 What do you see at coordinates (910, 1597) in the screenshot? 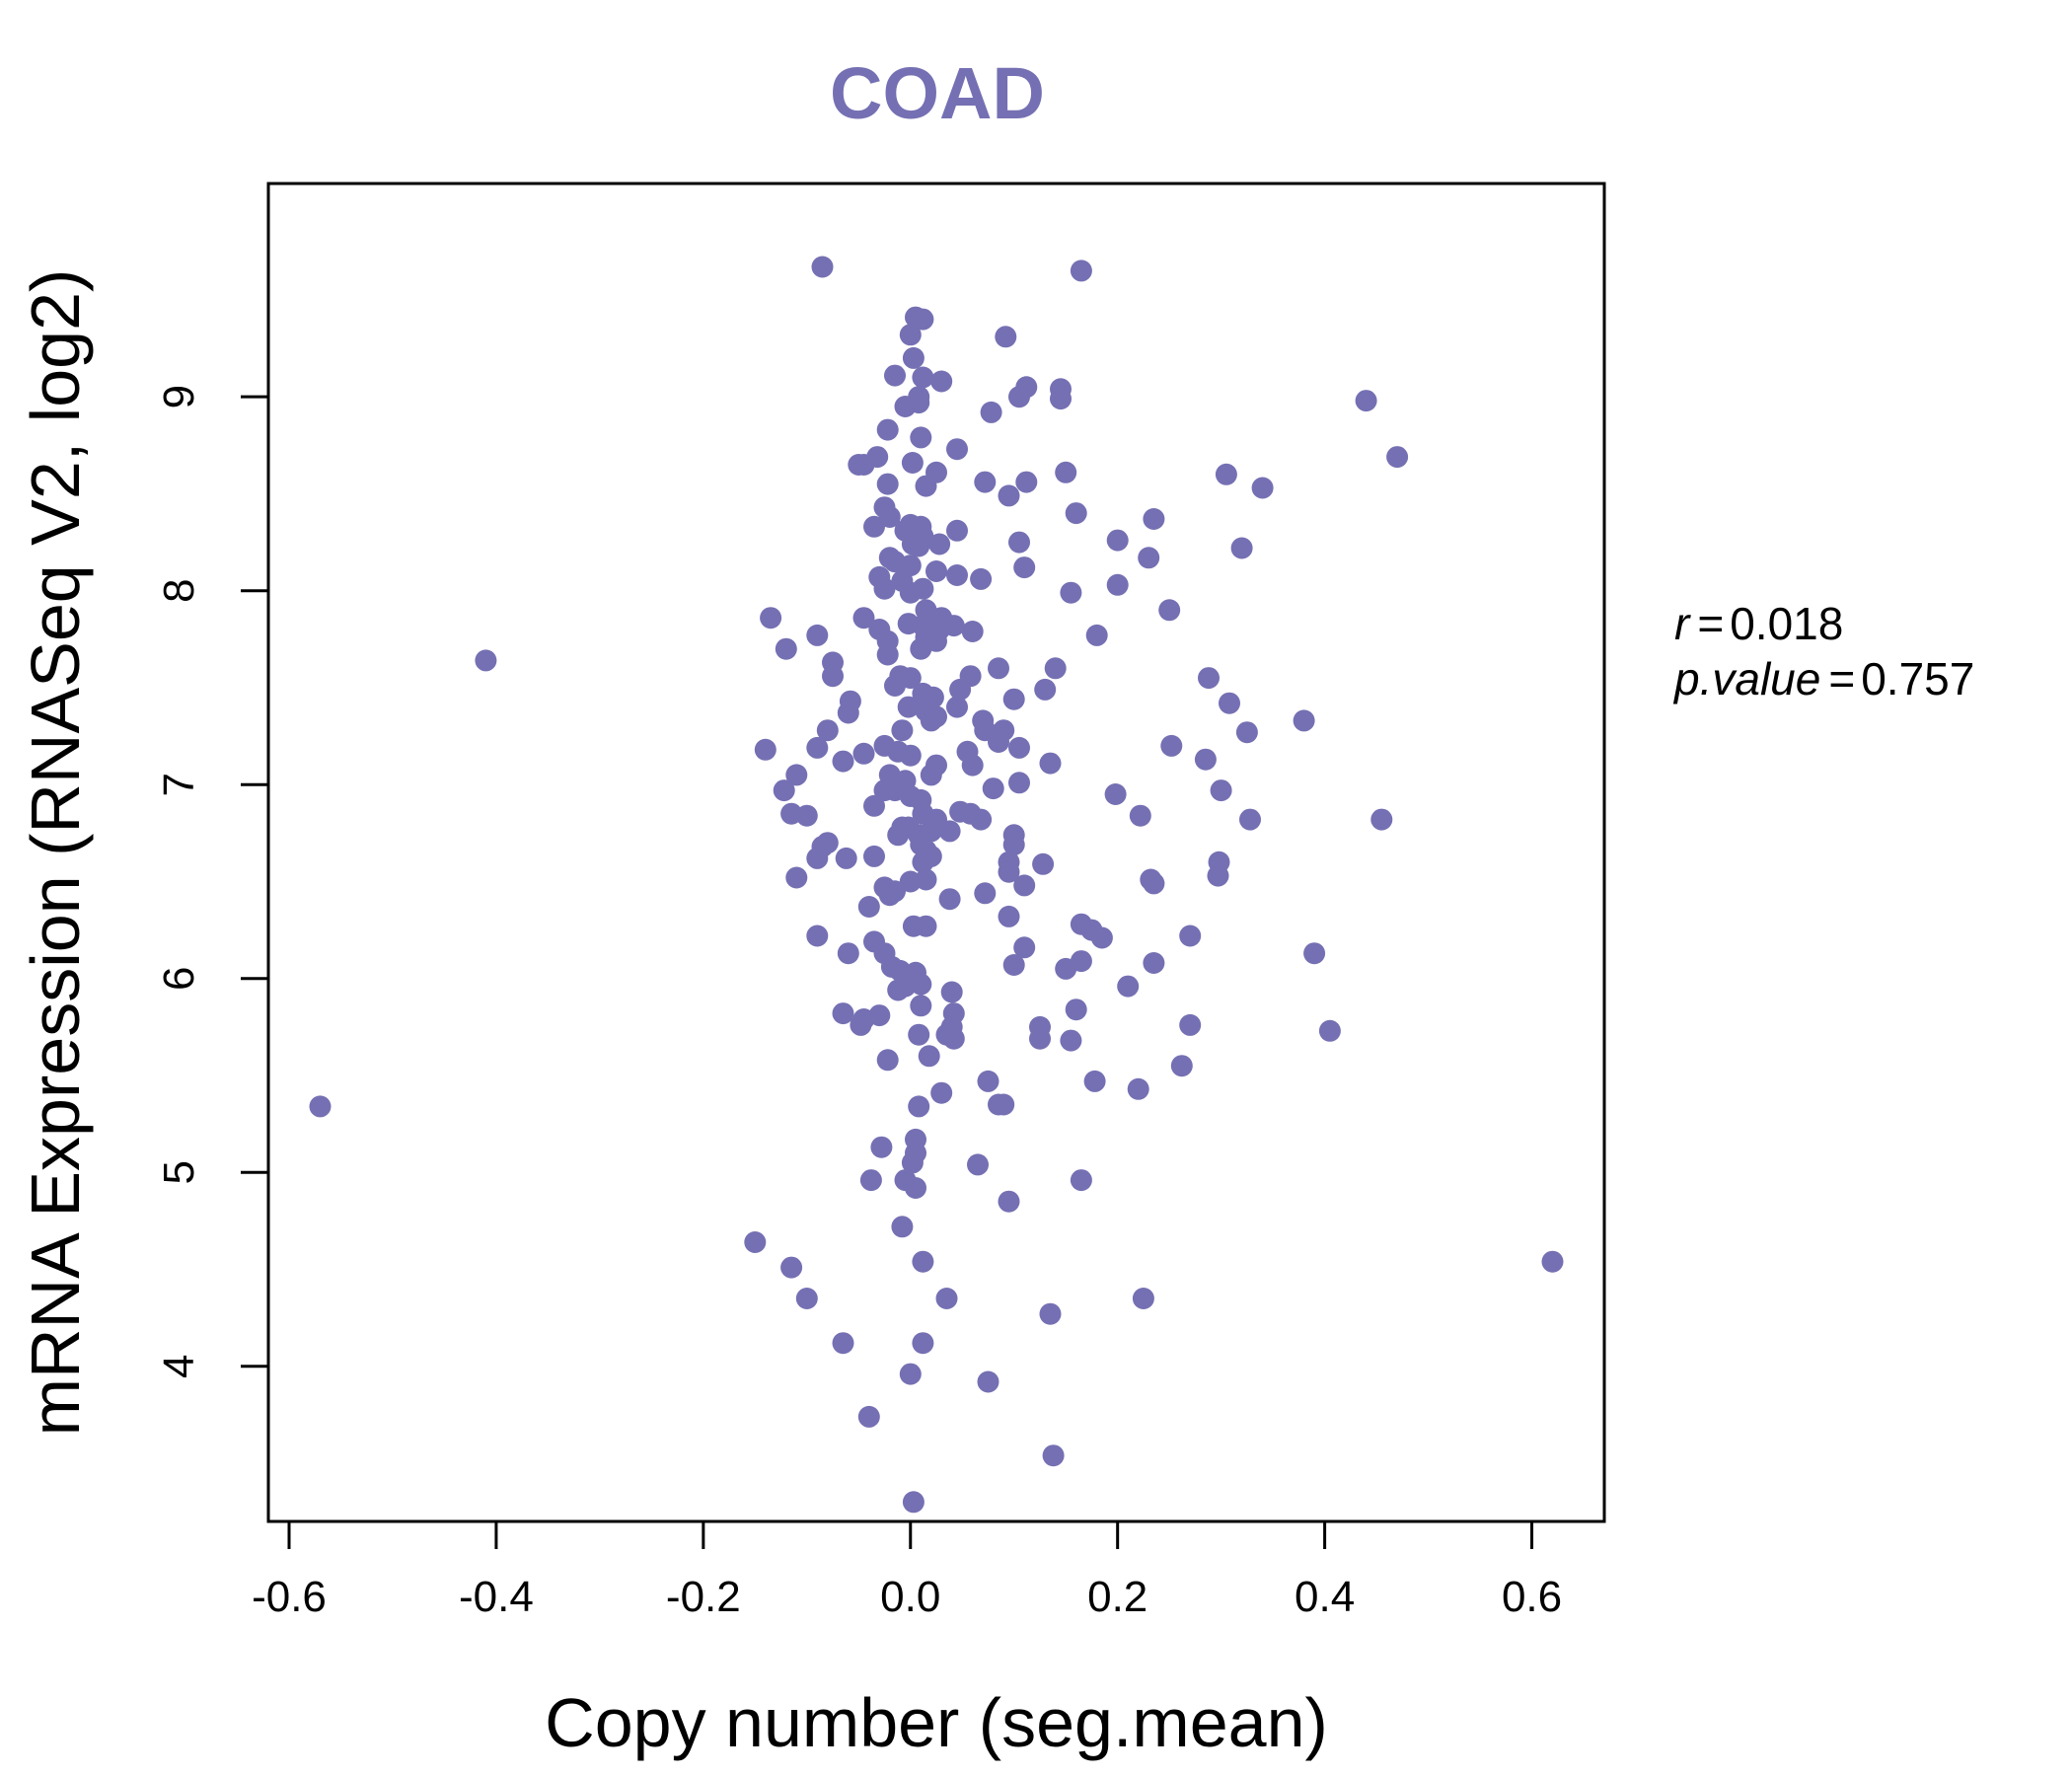
I see `x-tick-label: 0.0` at bounding box center [910, 1597].